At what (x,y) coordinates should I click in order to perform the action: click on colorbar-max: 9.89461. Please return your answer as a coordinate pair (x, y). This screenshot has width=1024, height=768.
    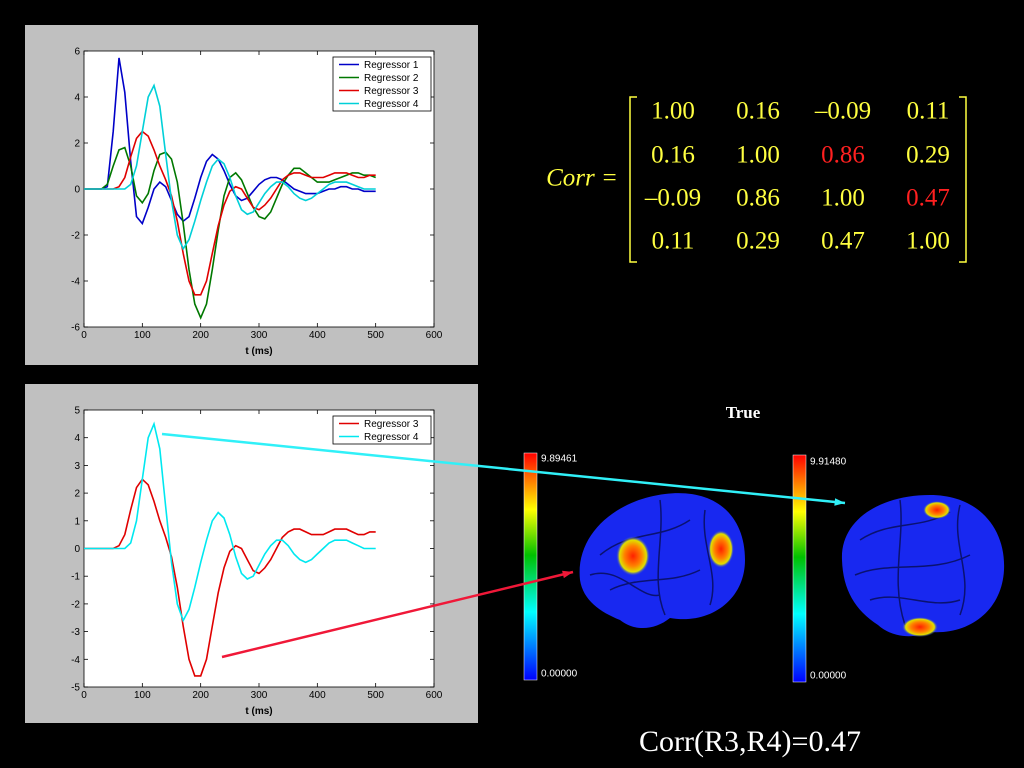
    Looking at the image, I should click on (559, 459).